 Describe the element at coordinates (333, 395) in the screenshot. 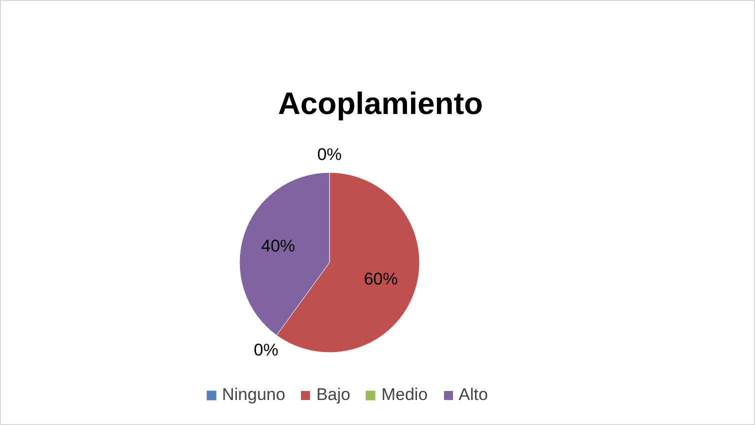

I see `legend-label: Bajo` at that location.